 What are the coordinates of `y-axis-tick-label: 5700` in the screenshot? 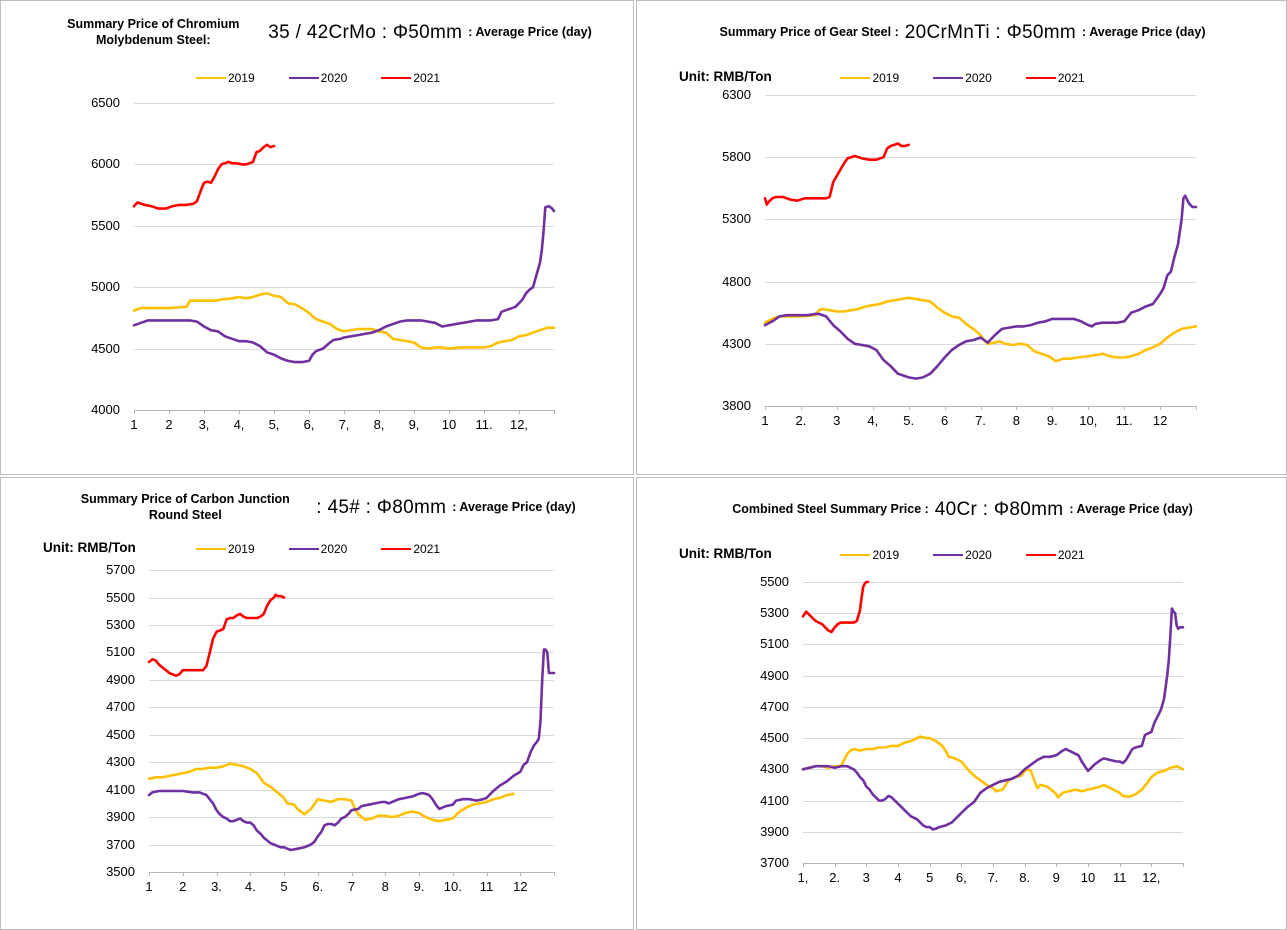 It's located at (120, 569).